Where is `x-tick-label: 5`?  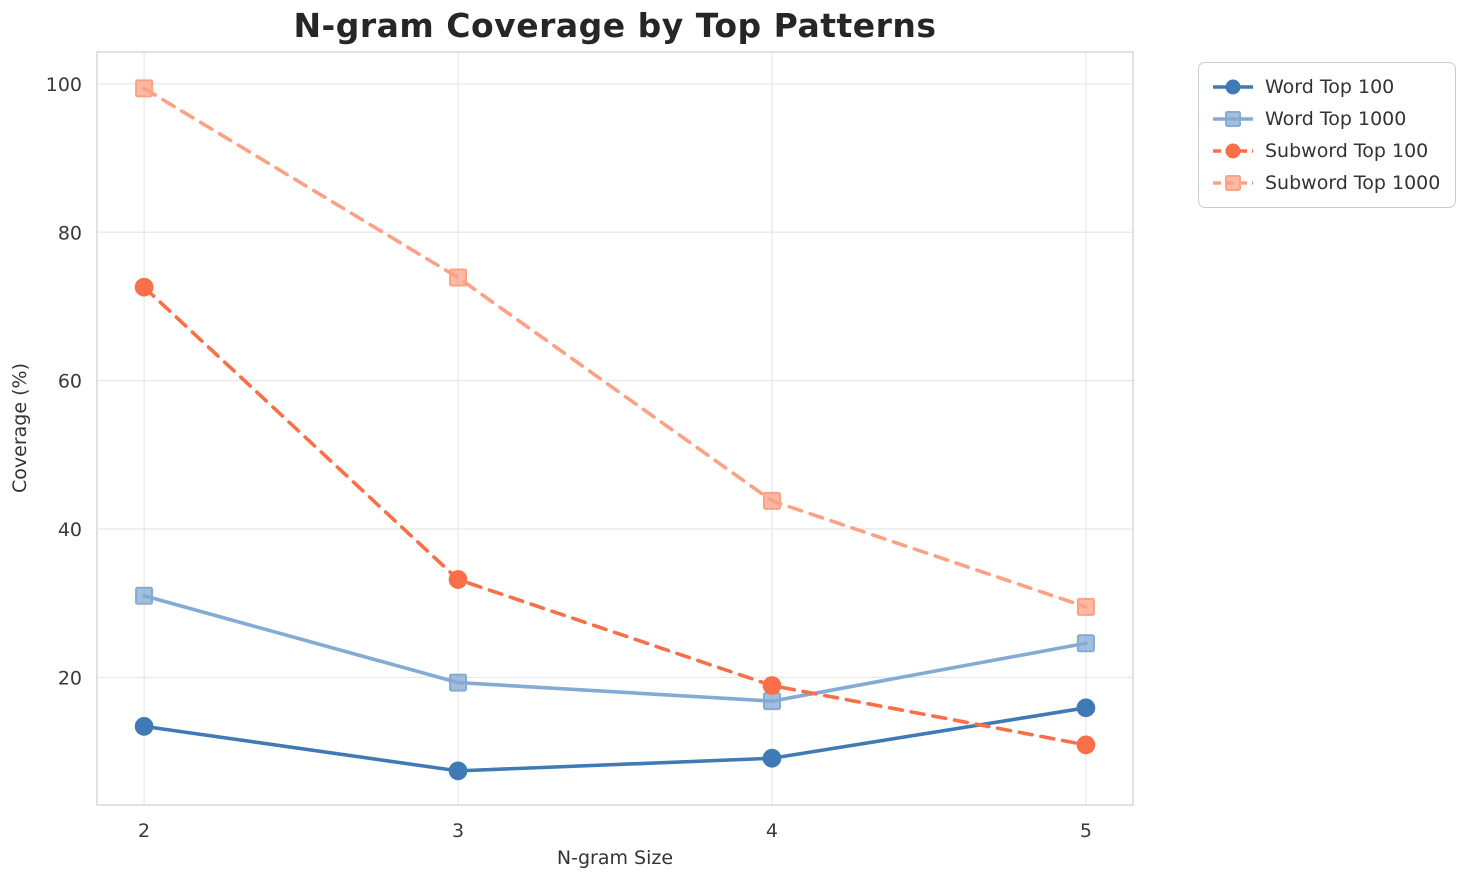 x-tick-label: 5 is located at coordinates (1086, 831).